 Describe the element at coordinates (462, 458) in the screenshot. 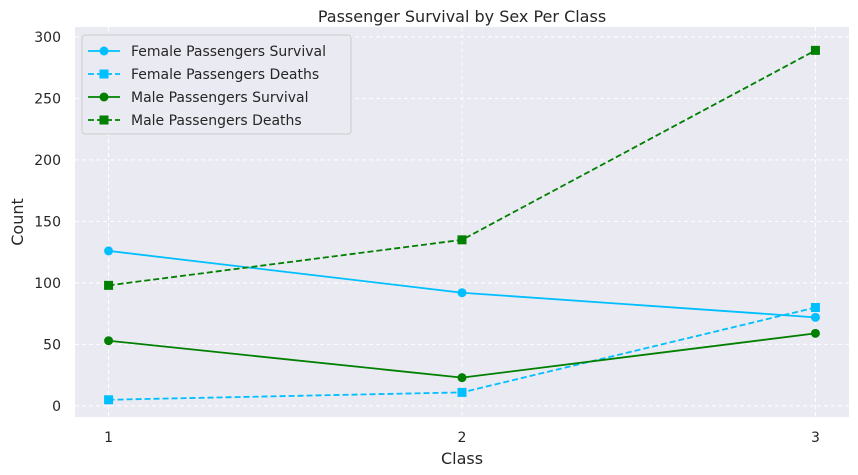

I see `x-axis-label: Class` at that location.